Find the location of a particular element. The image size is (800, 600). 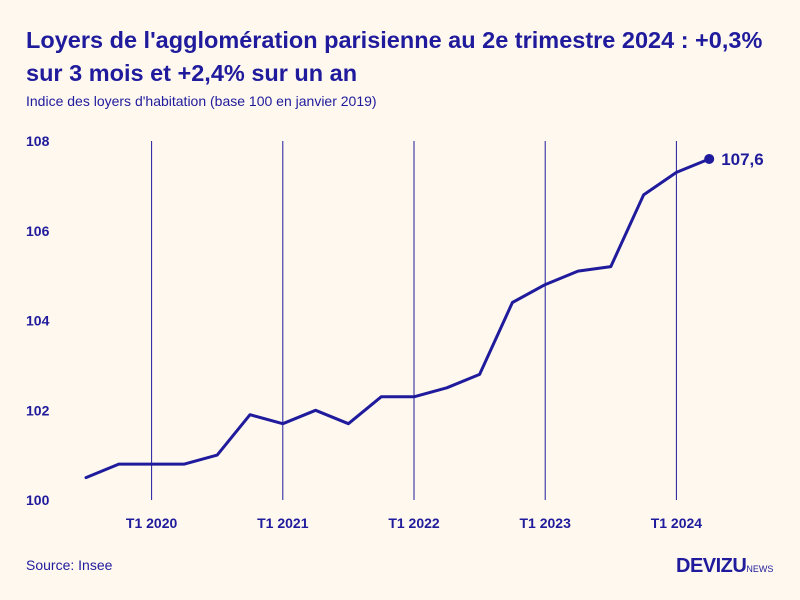

brand-name: DEVIZU is located at coordinates (711, 566).